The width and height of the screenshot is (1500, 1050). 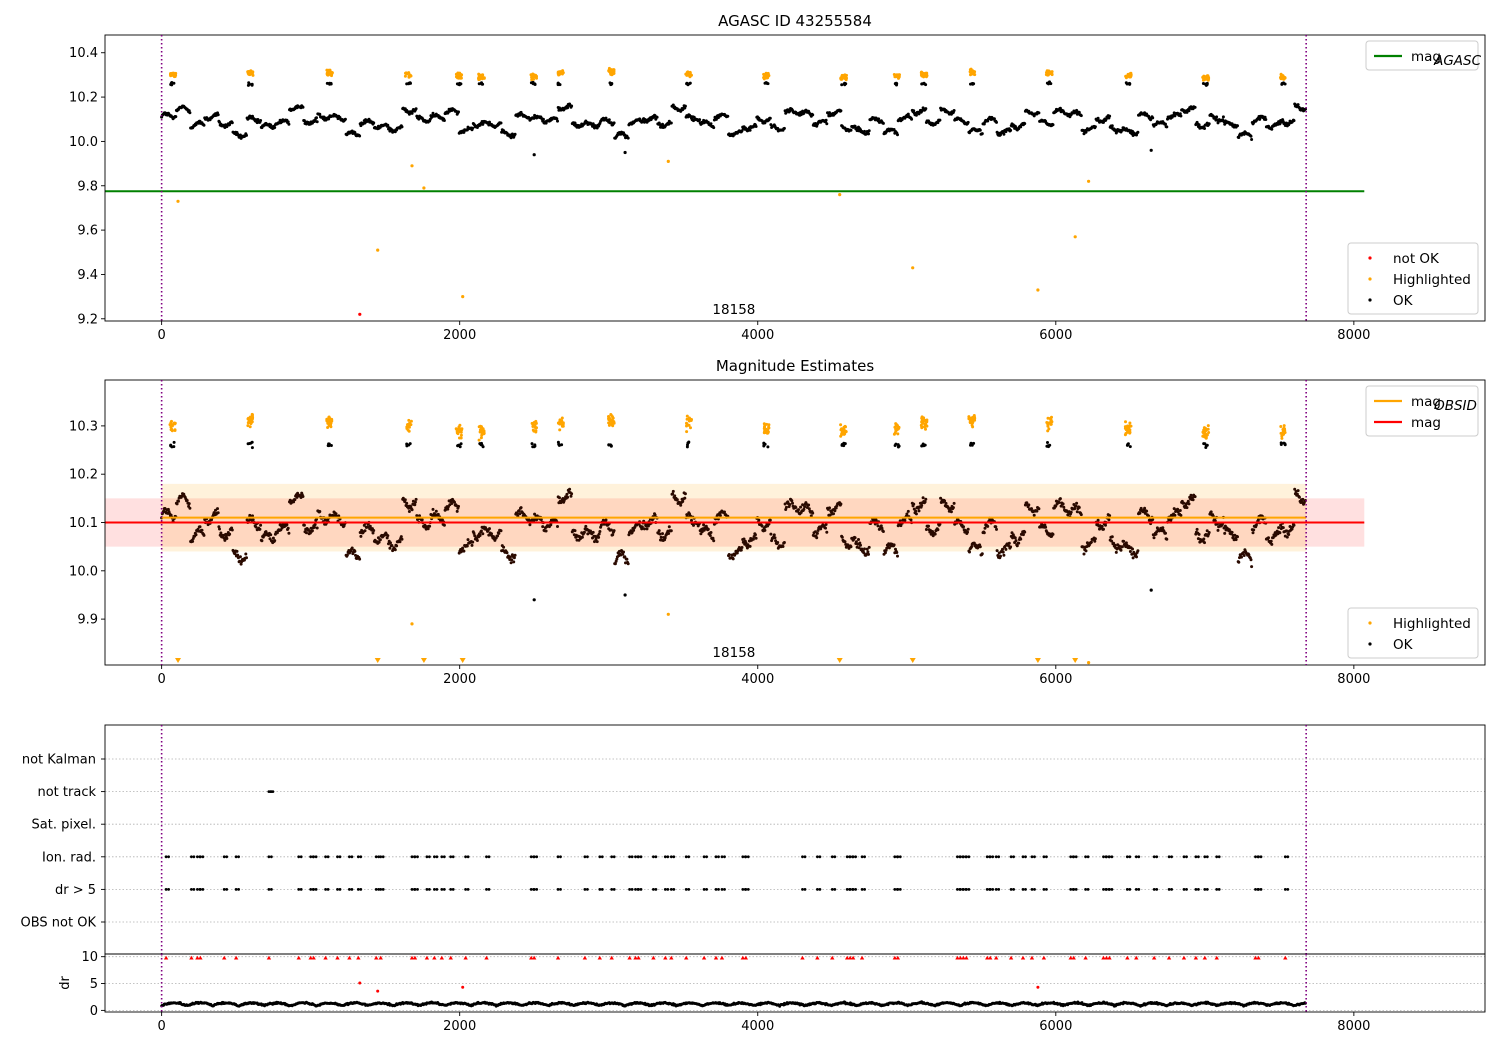 I want to click on y-tick-label: 9.2, so click(x=87, y=319).